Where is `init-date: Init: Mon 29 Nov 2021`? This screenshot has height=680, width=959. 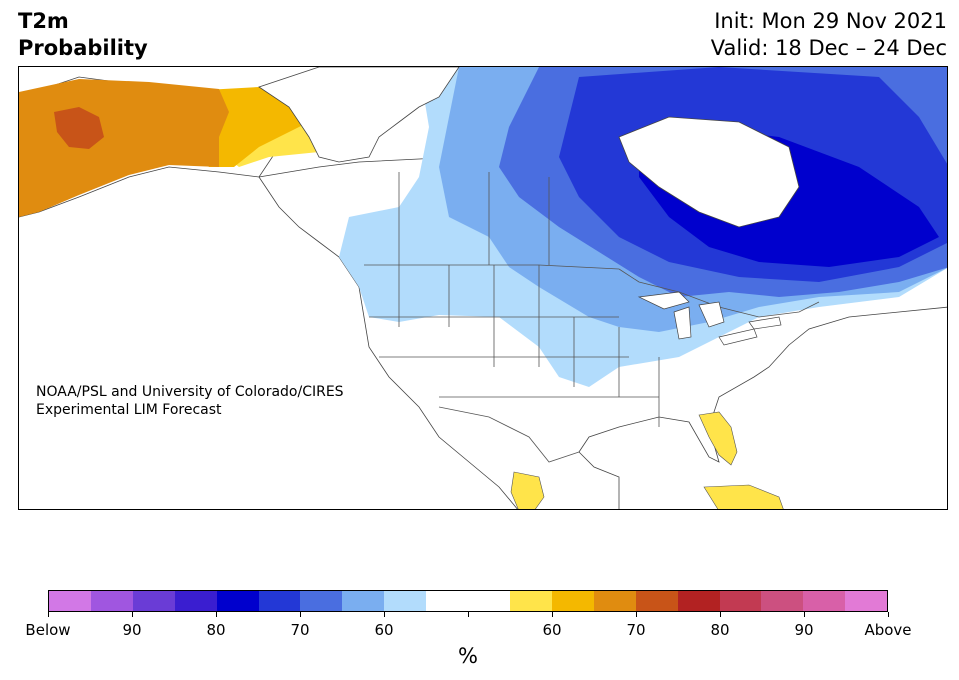 init-date: Init: Mon 29 Nov 2021 is located at coordinates (830, 21).